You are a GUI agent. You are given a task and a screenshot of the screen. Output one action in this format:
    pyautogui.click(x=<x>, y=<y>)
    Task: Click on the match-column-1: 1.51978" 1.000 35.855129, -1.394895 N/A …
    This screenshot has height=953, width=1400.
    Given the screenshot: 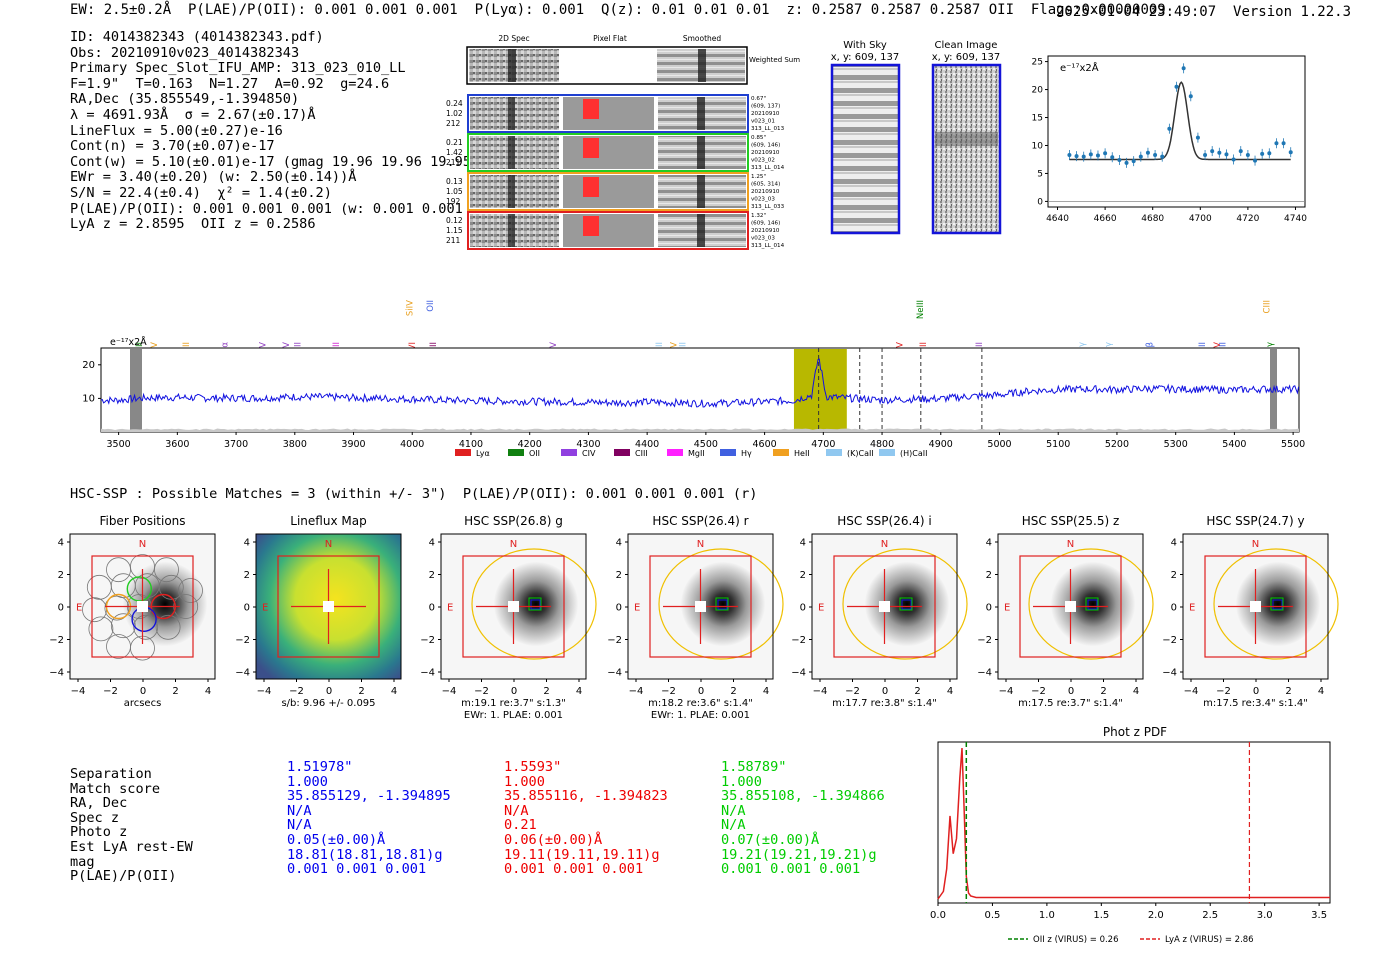 What is the action you would take?
    pyautogui.click(x=369, y=818)
    